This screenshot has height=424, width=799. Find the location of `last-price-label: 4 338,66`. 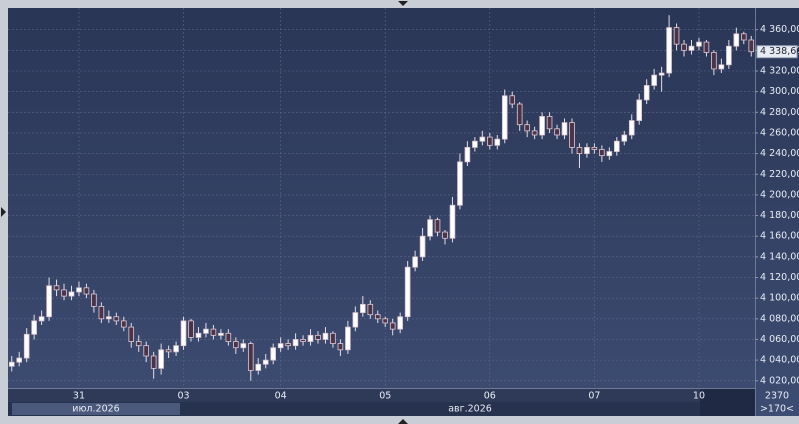

last-price-label: 4 338,66 is located at coordinates (779, 51).